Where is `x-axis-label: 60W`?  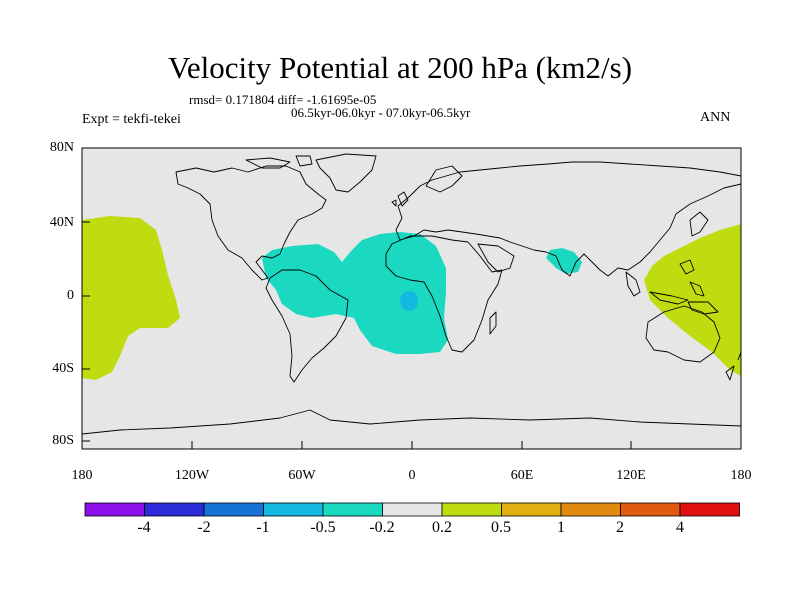 x-axis-label: 60W is located at coordinates (302, 475).